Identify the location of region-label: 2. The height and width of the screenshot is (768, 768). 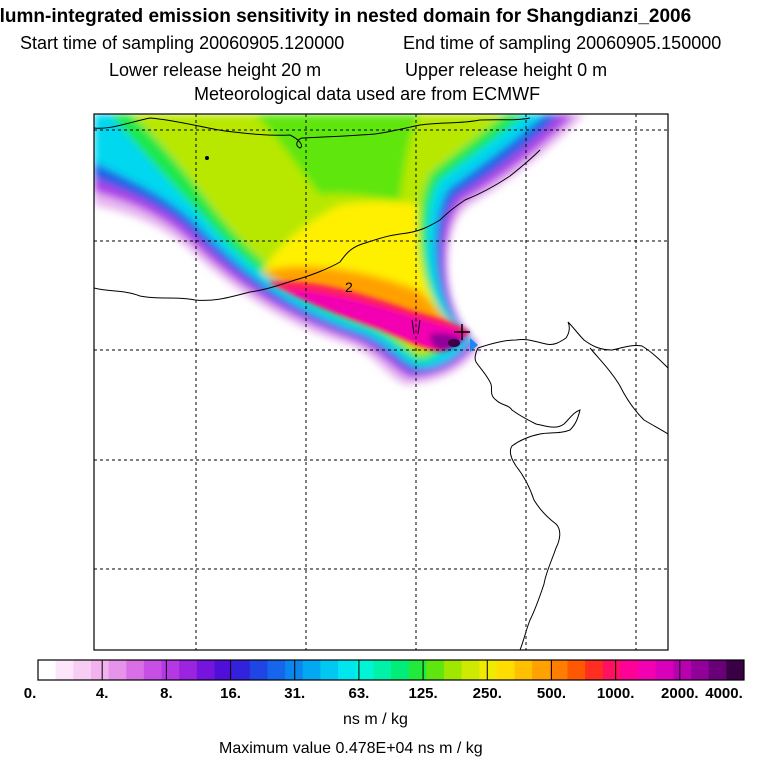
(349, 287).